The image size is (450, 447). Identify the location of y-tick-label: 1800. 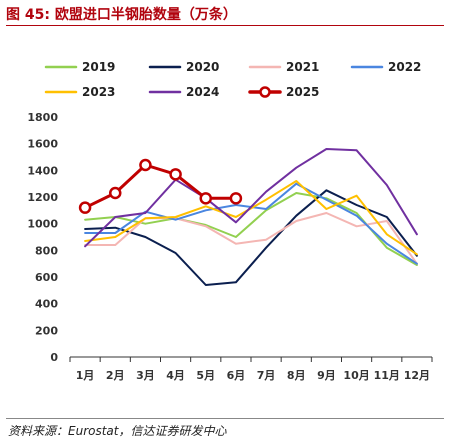
(42, 117).